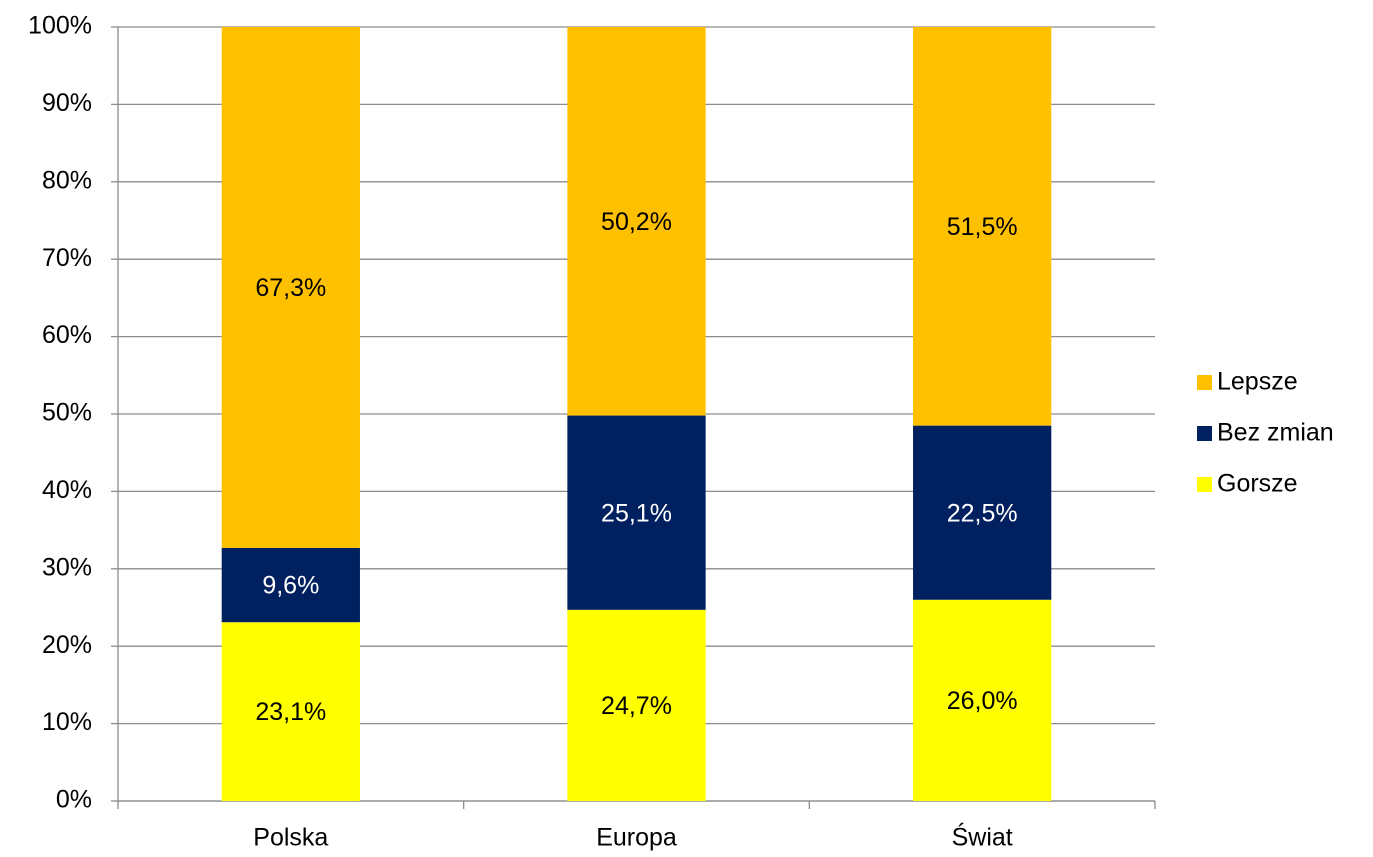 Image resolution: width=1373 pixels, height=857 pixels. Describe the element at coordinates (67, 413) in the screenshot. I see `y-tick-label: 50%` at that location.